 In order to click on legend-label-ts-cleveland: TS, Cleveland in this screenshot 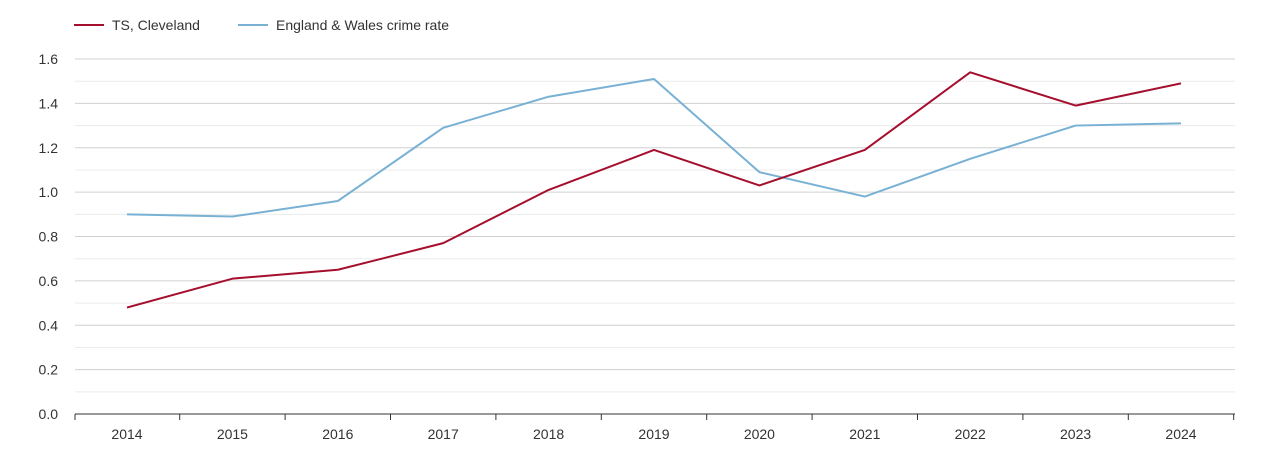, I will do `click(156, 25)`.